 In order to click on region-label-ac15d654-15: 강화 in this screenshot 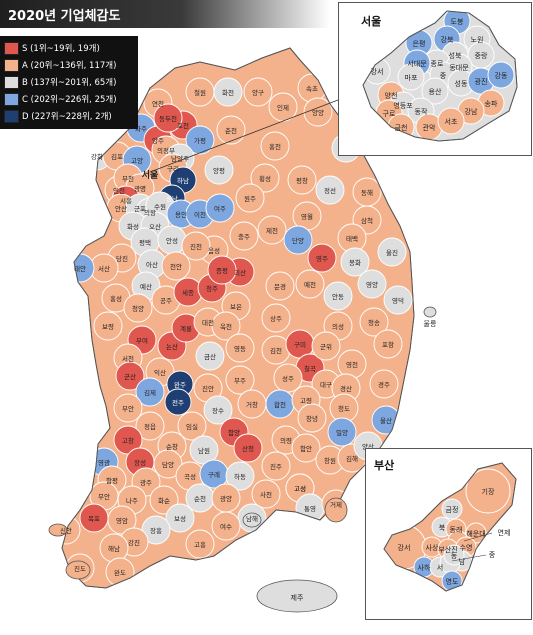, I will do `click(97, 156)`.